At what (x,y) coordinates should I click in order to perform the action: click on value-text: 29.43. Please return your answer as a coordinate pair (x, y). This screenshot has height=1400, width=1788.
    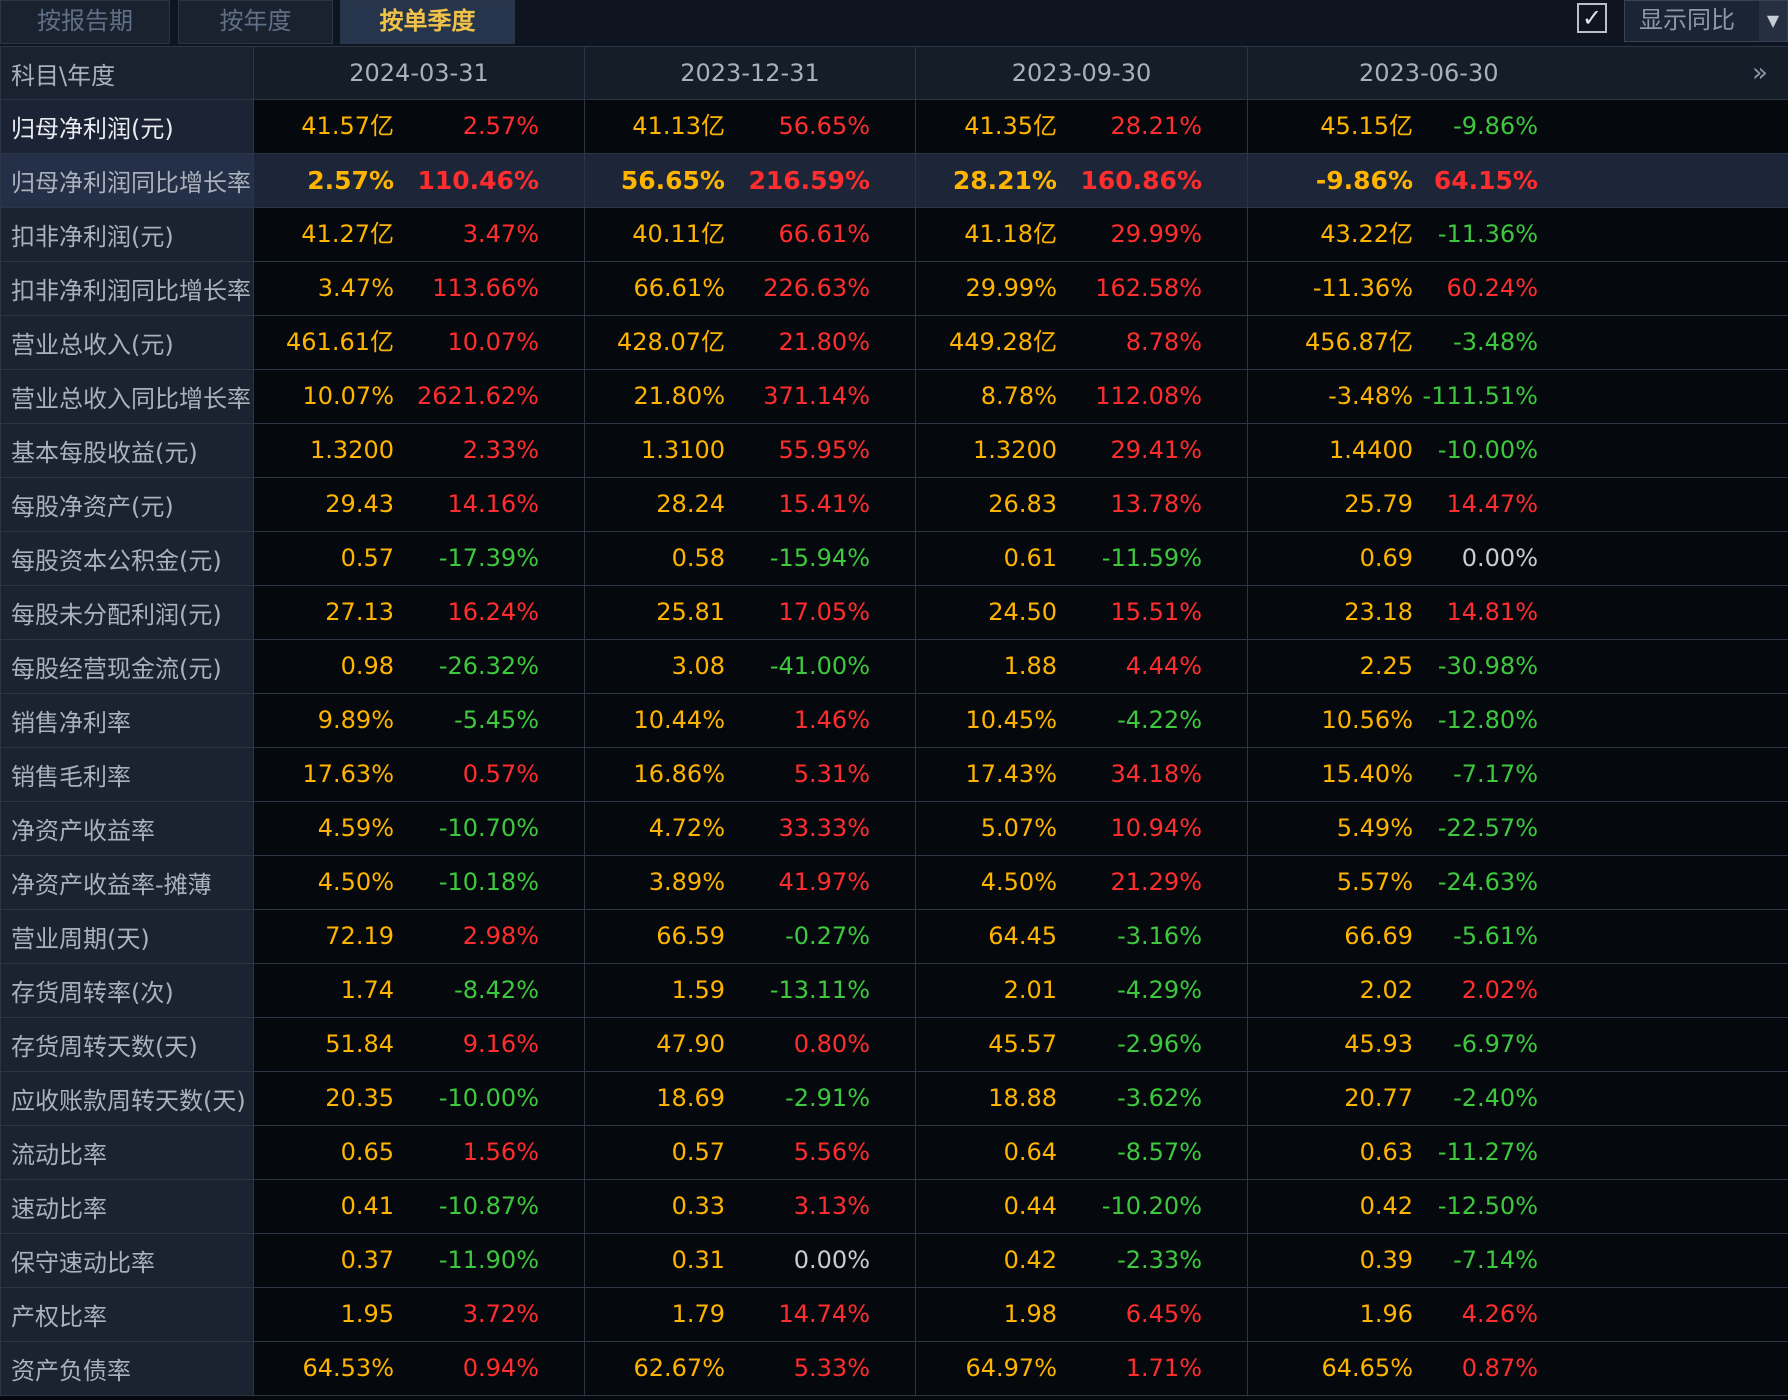
    Looking at the image, I should click on (359, 504).